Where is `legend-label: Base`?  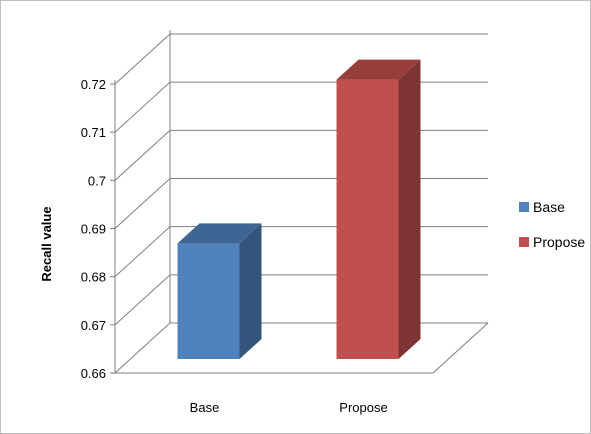
legend-label: Base is located at coordinates (549, 207).